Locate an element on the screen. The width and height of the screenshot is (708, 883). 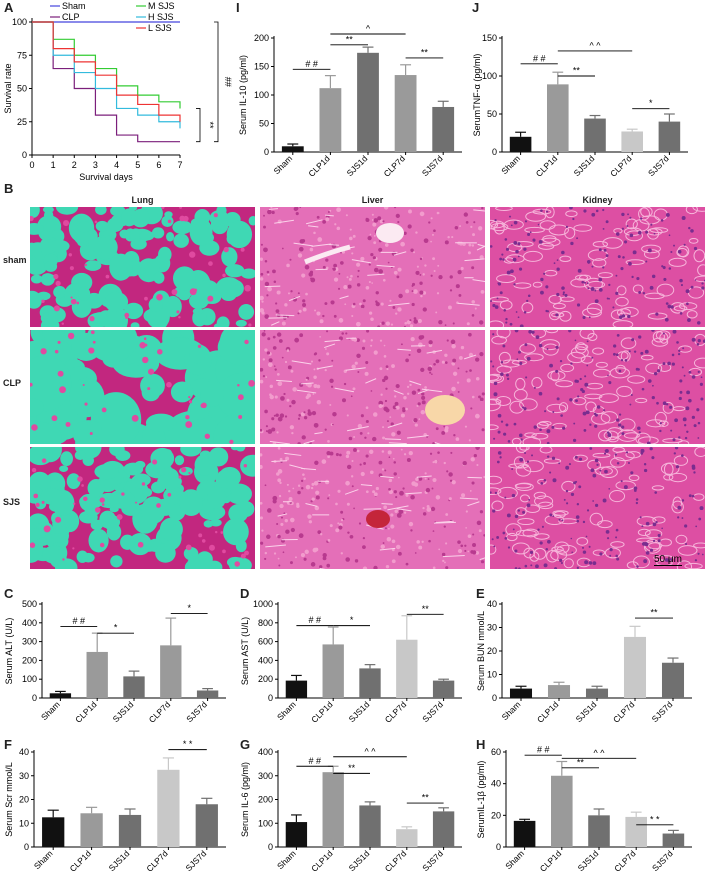
x-tick-label: 0 is located at coordinates (31, 165).